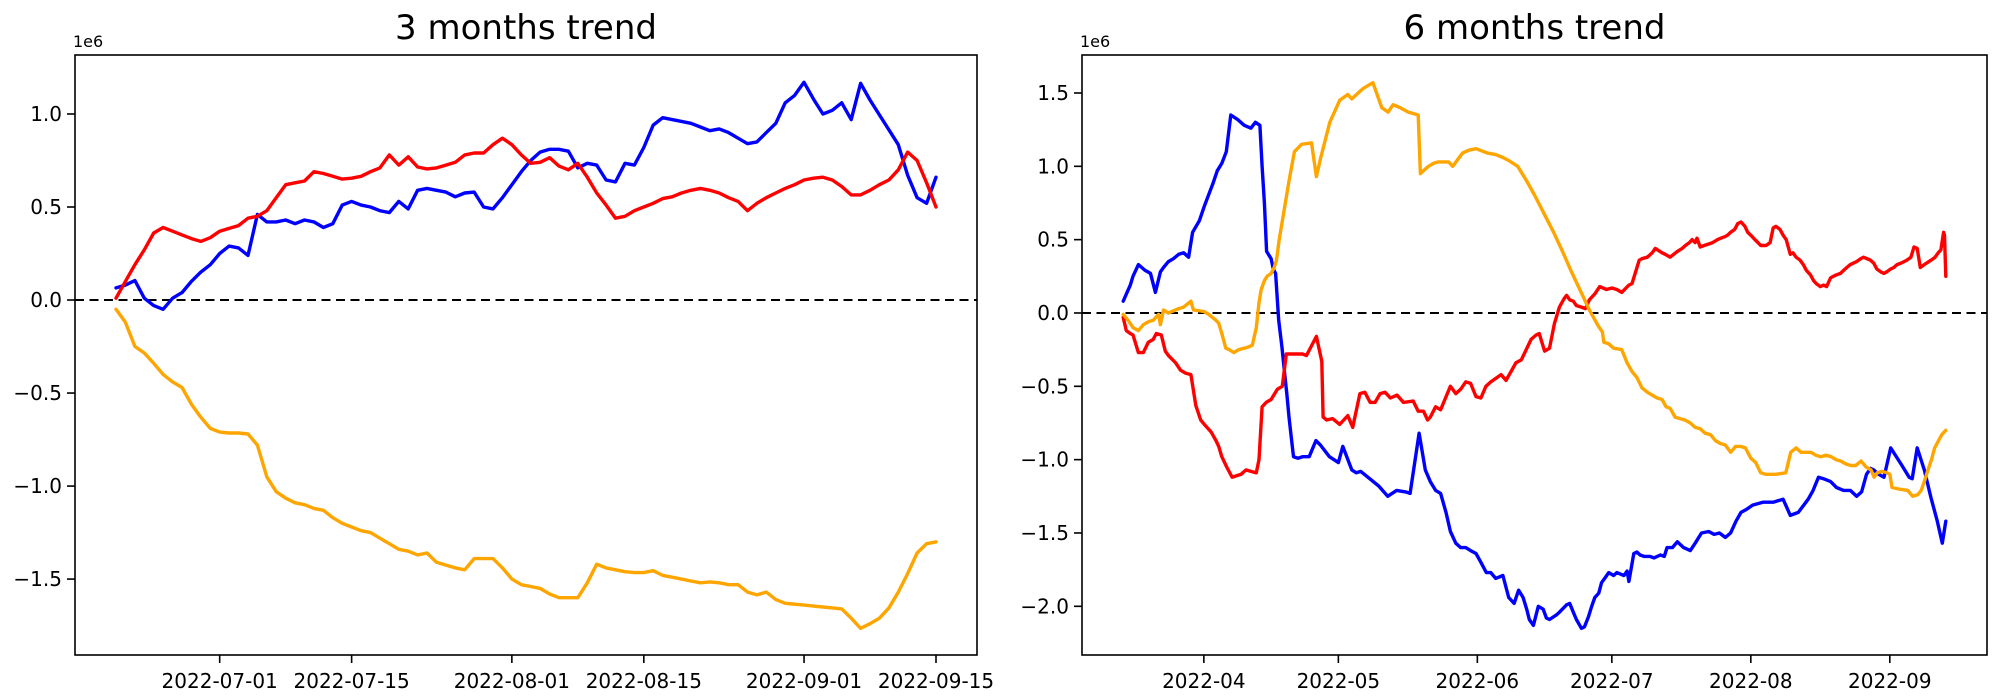  I want to click on x-tick-label: 2022-08-01, so click(512, 681).